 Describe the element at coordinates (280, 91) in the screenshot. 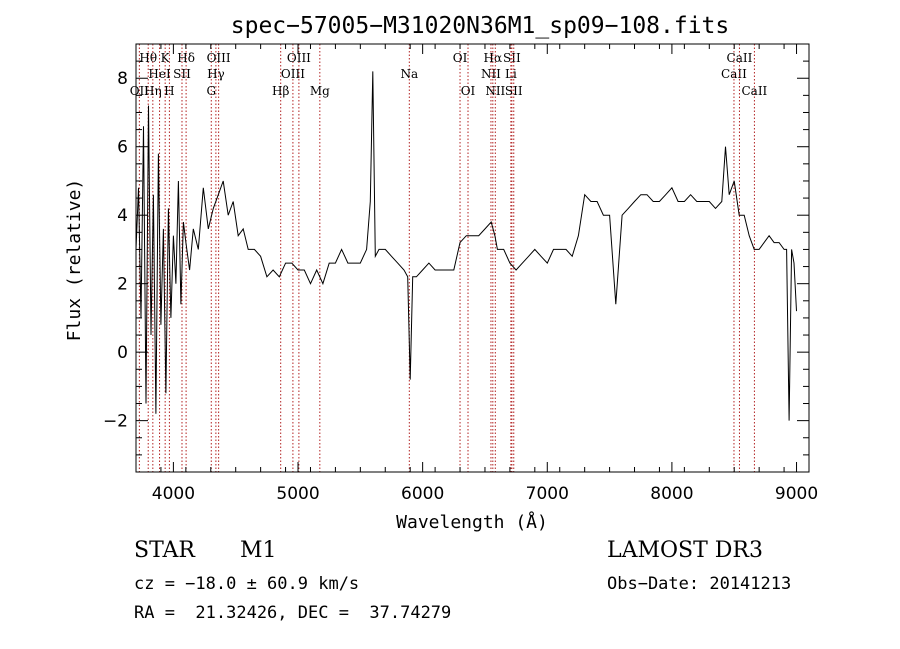

I see `line-marker-label: Hβ` at that location.